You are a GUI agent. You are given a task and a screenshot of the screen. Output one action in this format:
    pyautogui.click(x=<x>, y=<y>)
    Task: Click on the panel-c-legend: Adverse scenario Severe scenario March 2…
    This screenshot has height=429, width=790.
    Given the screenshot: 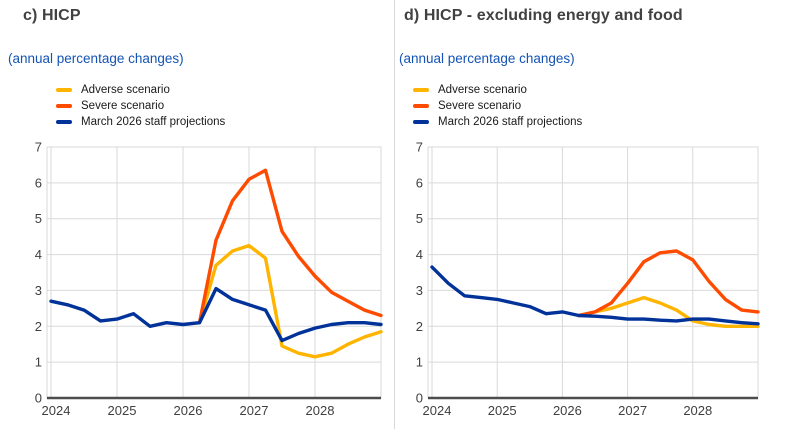 What is the action you would take?
    pyautogui.click(x=140, y=106)
    